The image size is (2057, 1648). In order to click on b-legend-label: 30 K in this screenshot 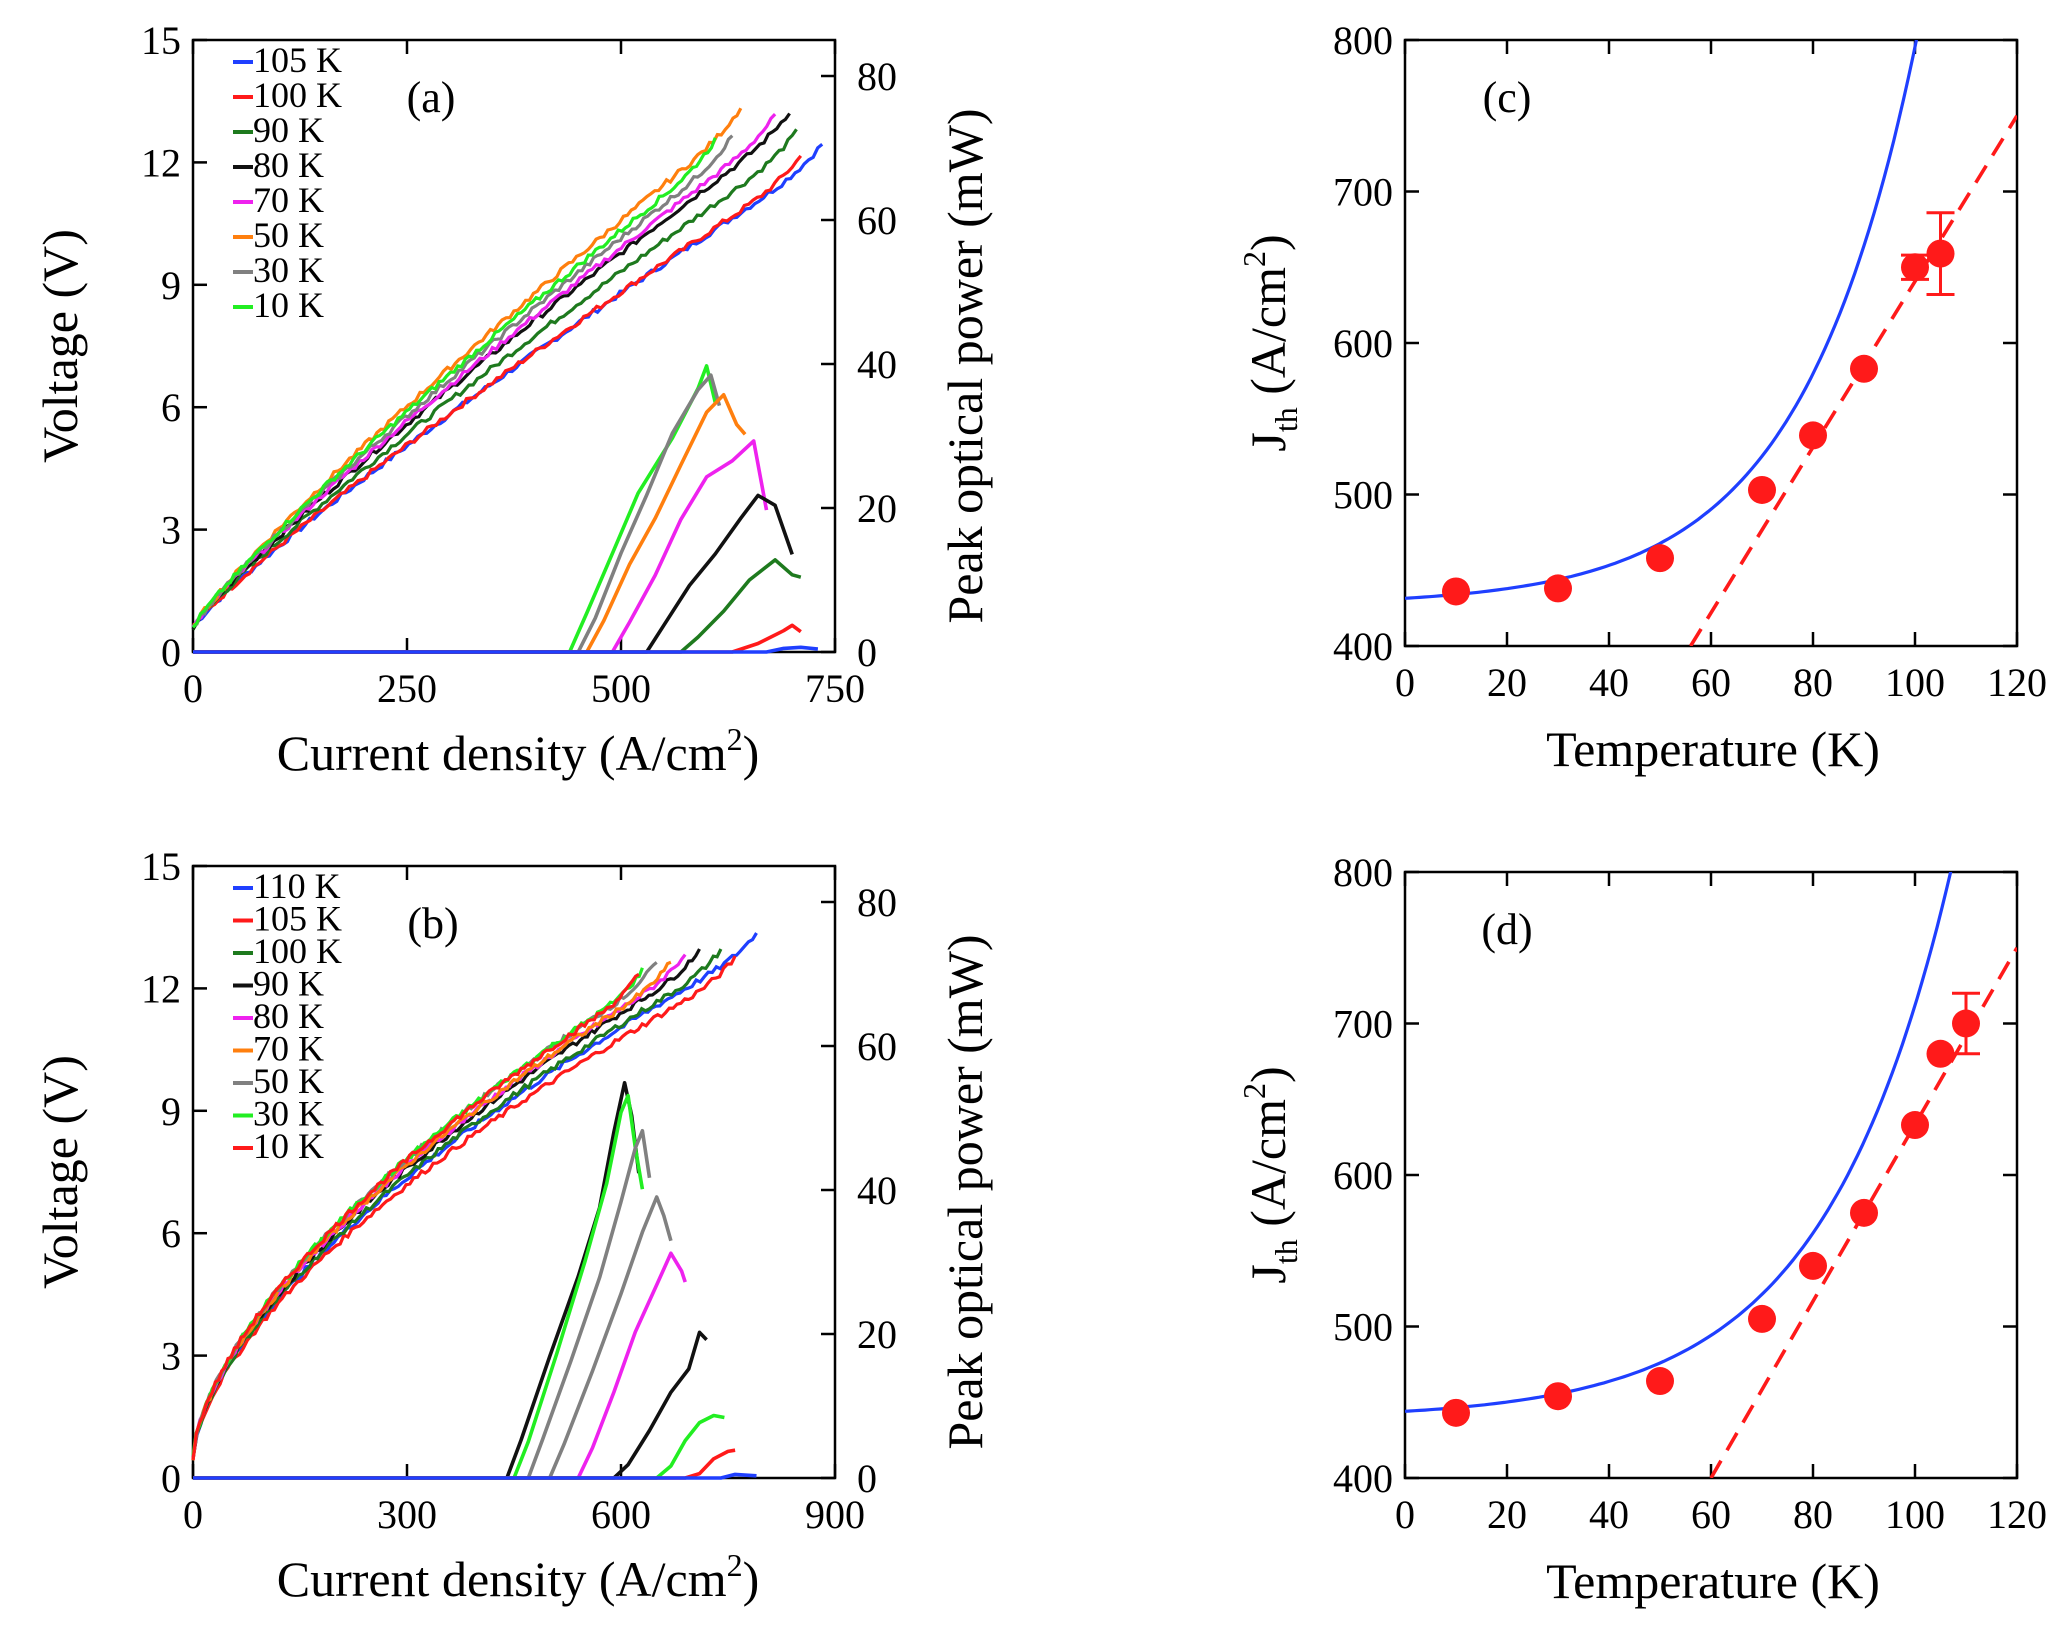, I will do `click(288, 1114)`.